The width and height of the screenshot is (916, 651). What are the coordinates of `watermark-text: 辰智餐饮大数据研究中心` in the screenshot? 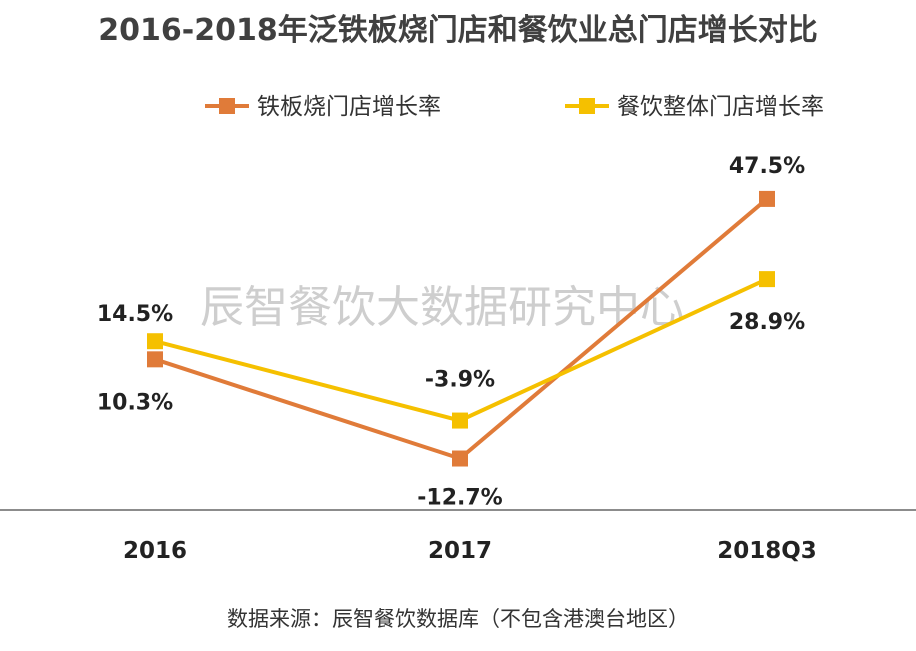 It's located at (442, 307).